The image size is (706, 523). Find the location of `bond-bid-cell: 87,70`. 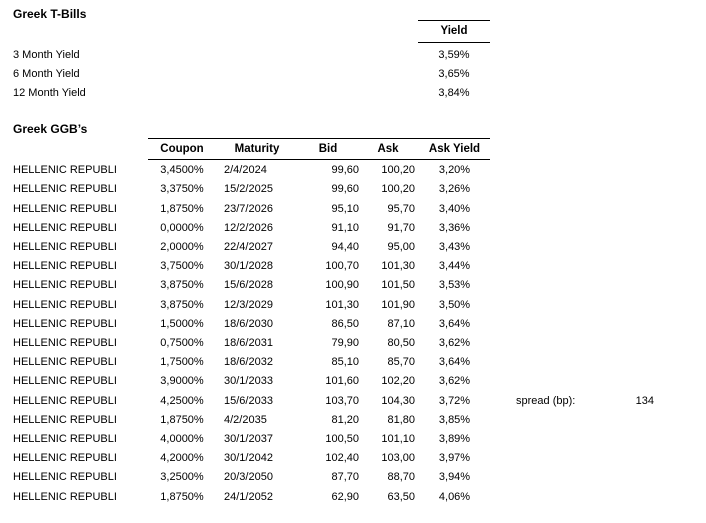

bond-bid-cell: 87,70 is located at coordinates (345, 477).